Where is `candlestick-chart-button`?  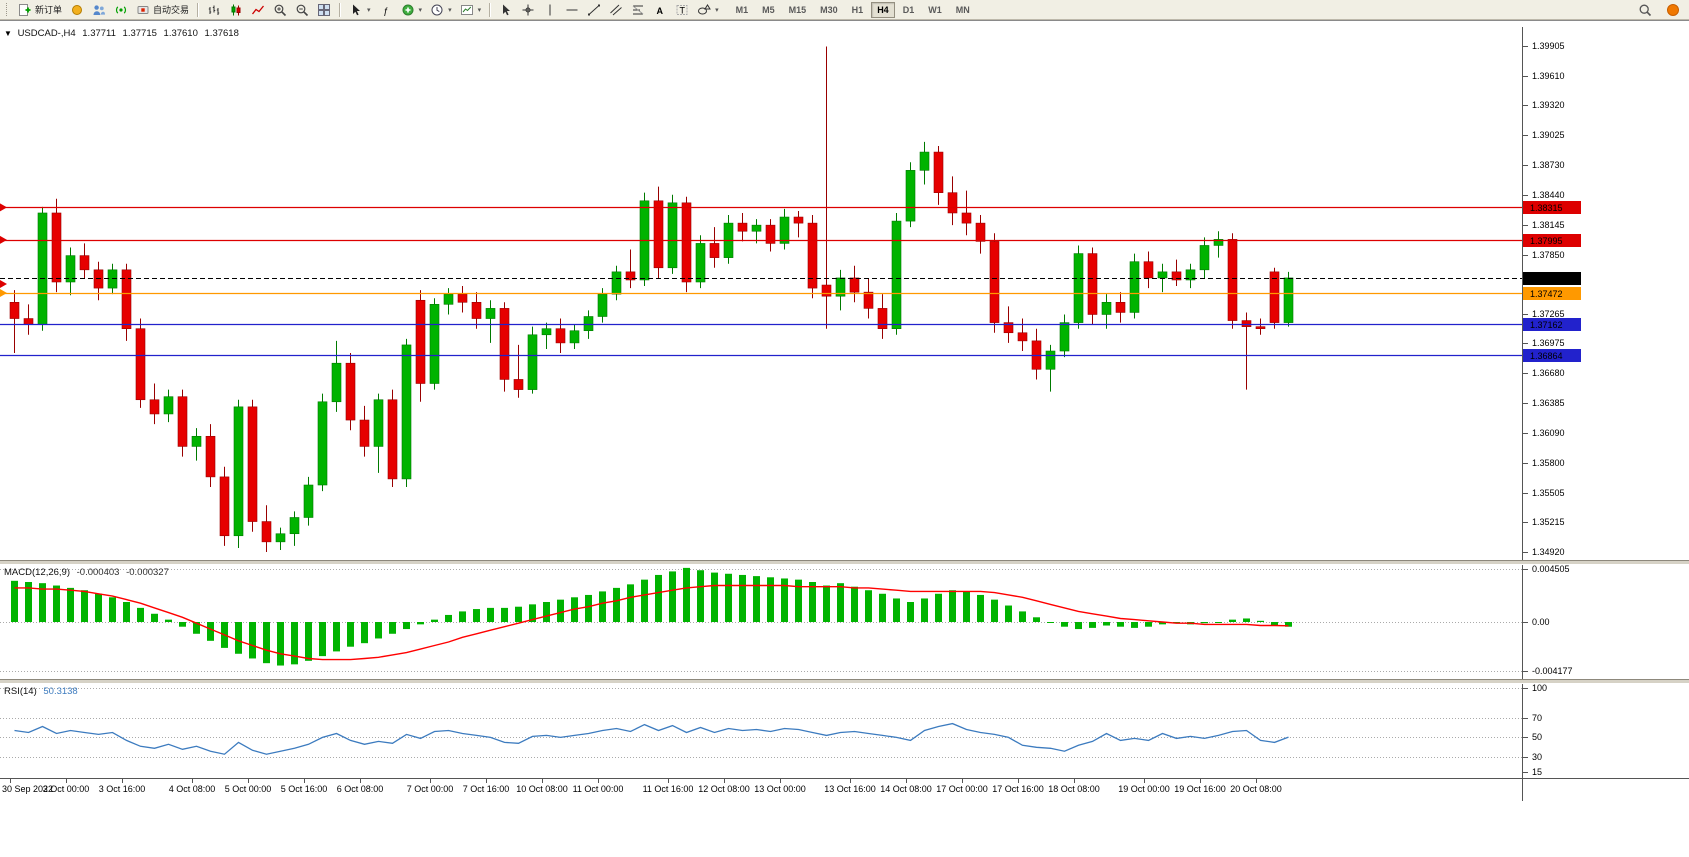
candlestick-chart-button is located at coordinates (236, 9).